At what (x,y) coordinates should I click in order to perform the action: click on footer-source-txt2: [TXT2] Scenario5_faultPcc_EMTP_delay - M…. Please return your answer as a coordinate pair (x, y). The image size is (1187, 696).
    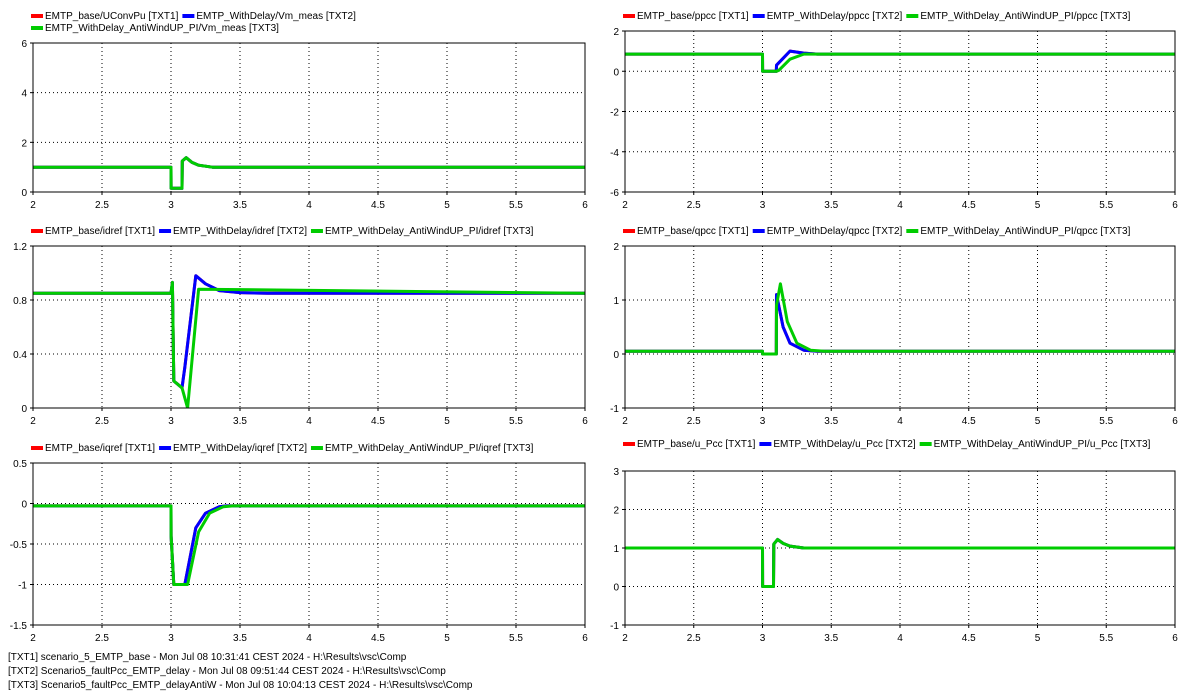
    Looking at the image, I should click on (227, 671).